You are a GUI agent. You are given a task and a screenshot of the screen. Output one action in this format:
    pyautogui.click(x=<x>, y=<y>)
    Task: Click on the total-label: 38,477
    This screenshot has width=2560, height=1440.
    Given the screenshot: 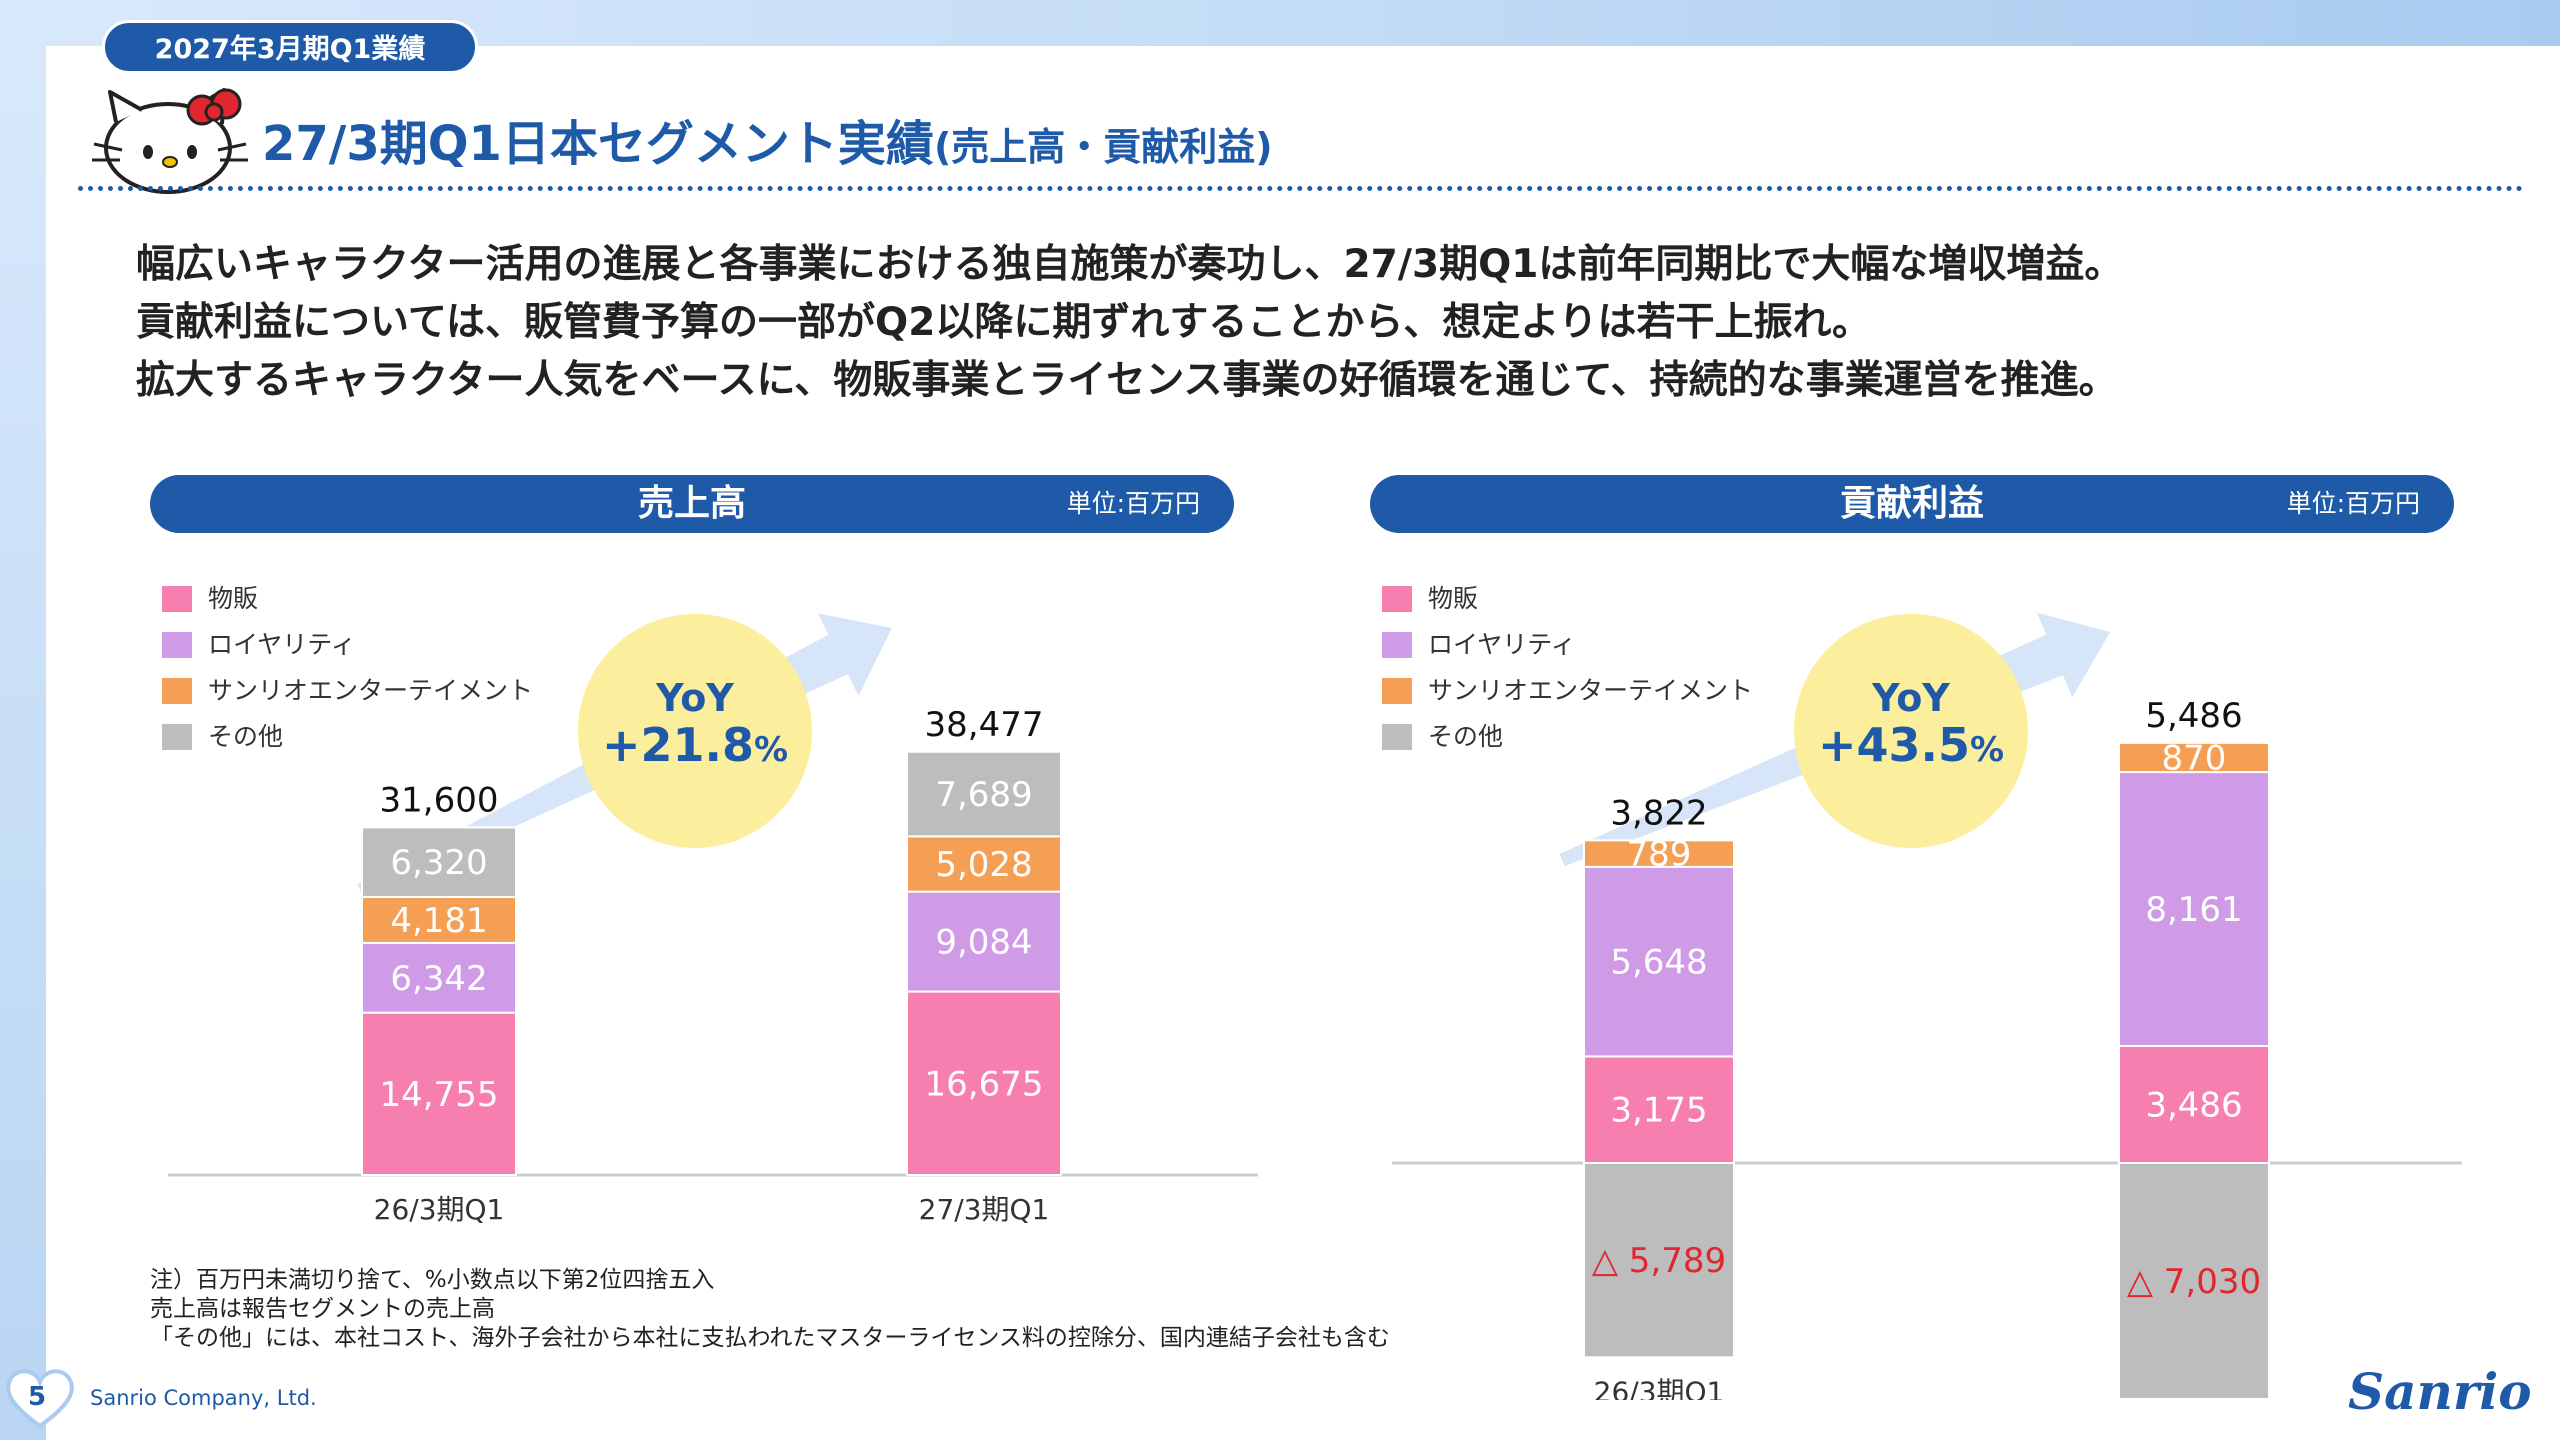 What is the action you would take?
    pyautogui.click(x=984, y=725)
    